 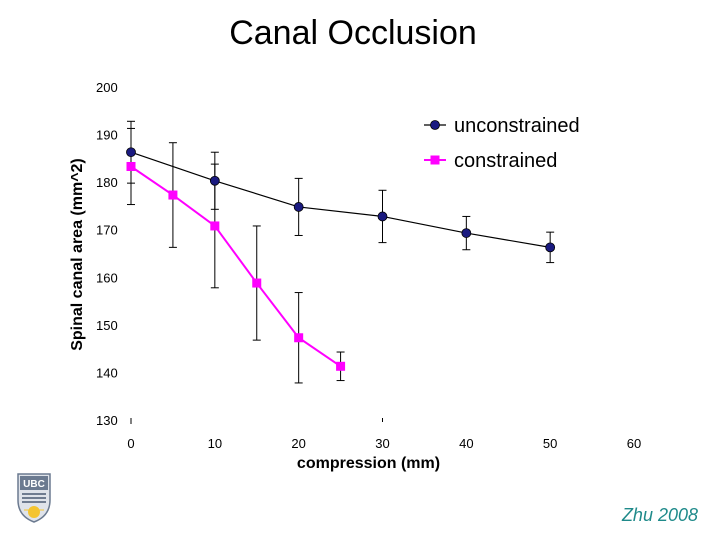 I want to click on series-line-constrained, so click(x=236, y=266).